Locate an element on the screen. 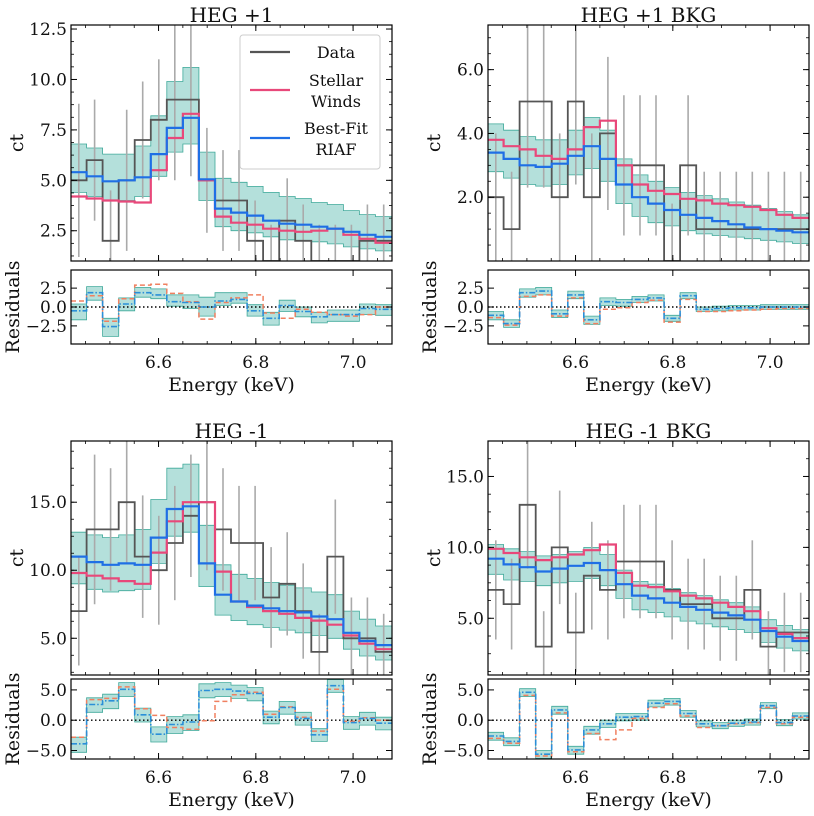 This screenshot has width=814, height=816. panel-title: HEG -1 is located at coordinates (232, 431).